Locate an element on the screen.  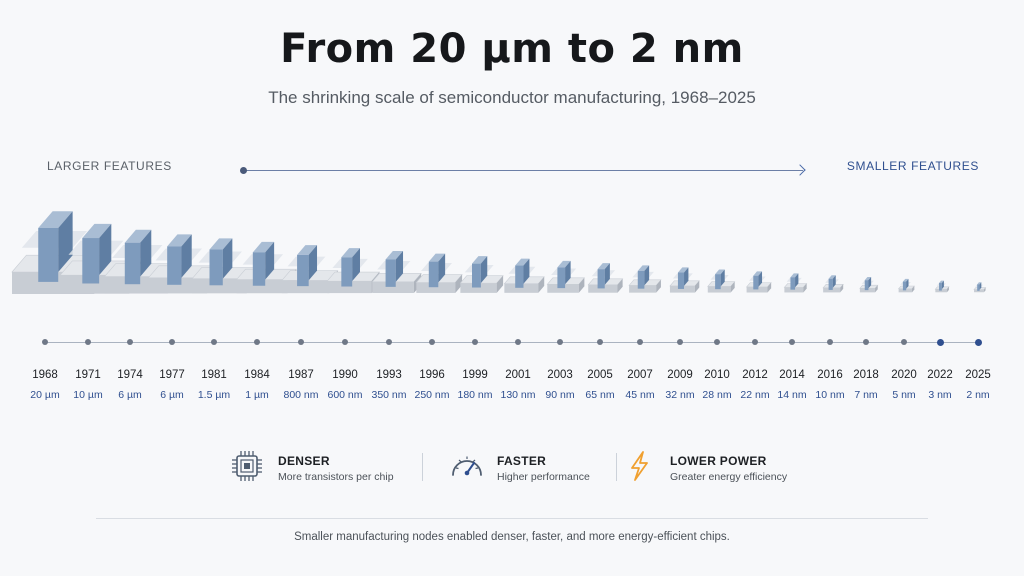
timeline-axis is located at coordinates (511, 342).